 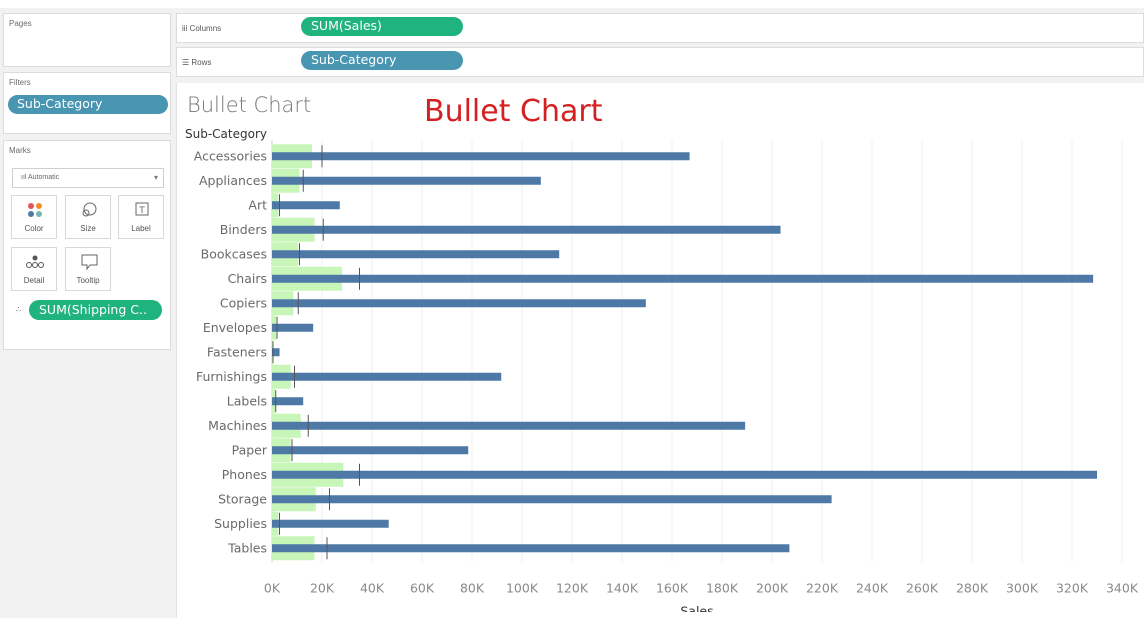 What do you see at coordinates (226, 134) in the screenshot?
I see `rows-header: Sub-Category` at bounding box center [226, 134].